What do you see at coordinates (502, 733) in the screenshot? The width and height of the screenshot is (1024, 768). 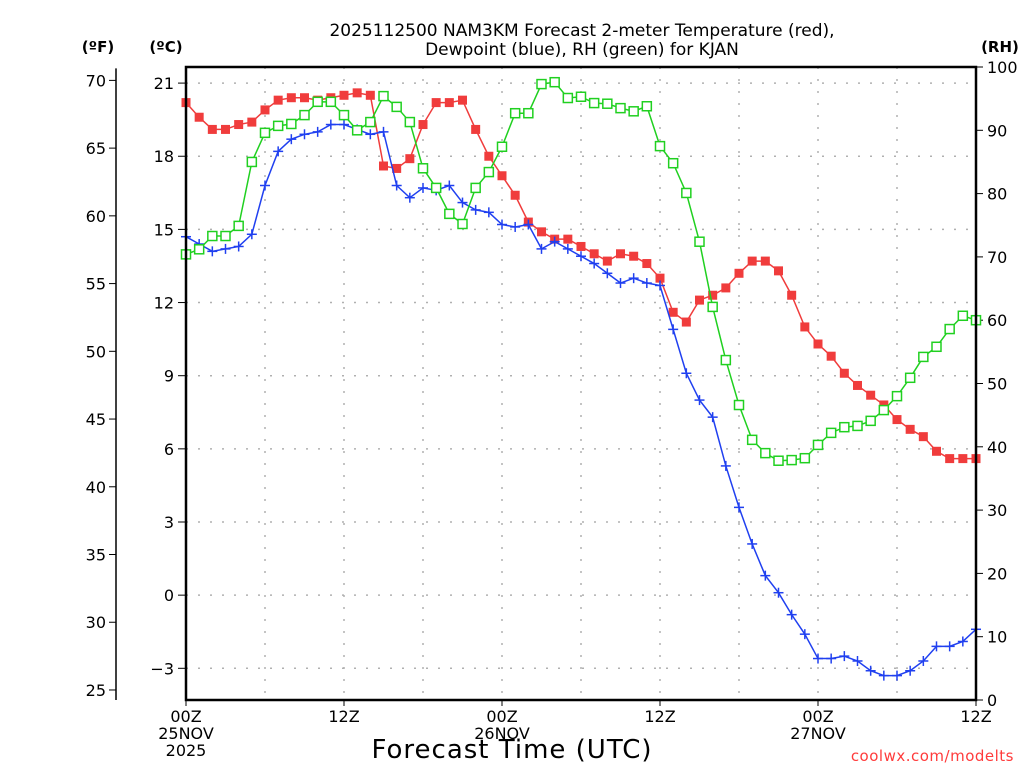 I see `time-tick-label: 26NOV` at bounding box center [502, 733].